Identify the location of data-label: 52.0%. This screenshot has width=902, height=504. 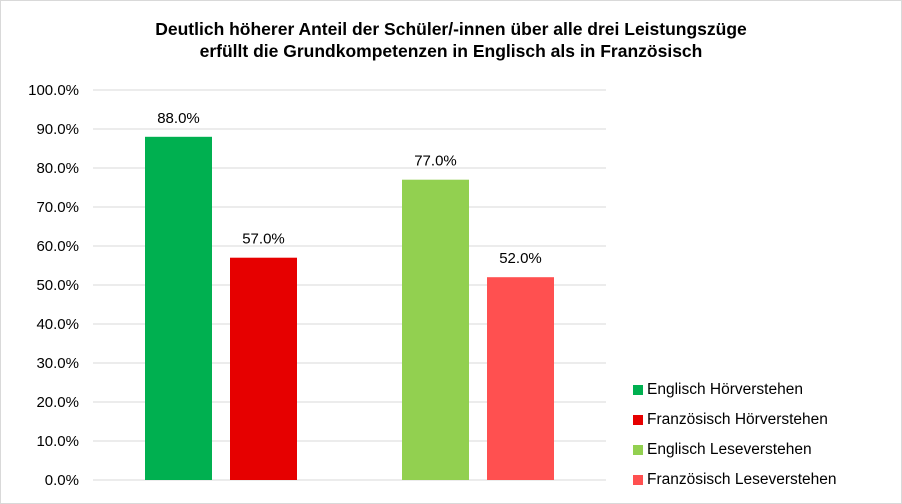
(520, 258).